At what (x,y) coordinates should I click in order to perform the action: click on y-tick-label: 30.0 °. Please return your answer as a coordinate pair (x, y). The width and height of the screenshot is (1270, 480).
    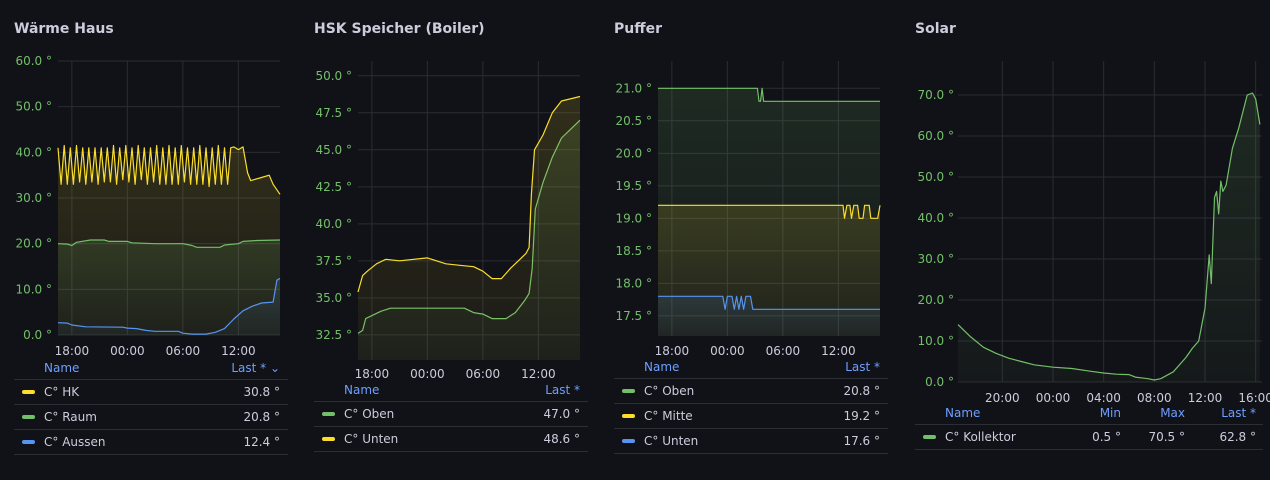
    Looking at the image, I should click on (33, 198).